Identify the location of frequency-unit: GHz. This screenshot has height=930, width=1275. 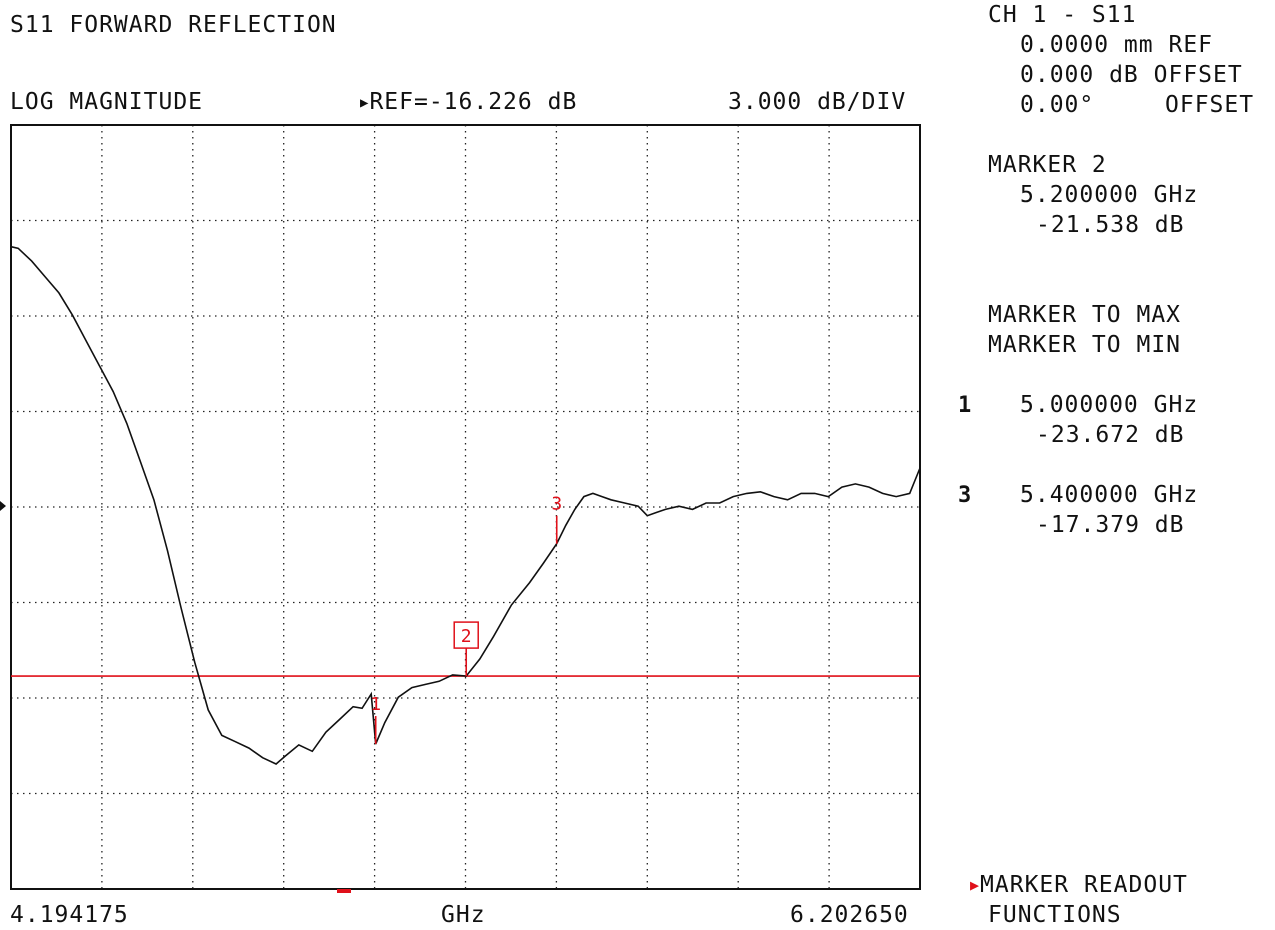
(463, 915).